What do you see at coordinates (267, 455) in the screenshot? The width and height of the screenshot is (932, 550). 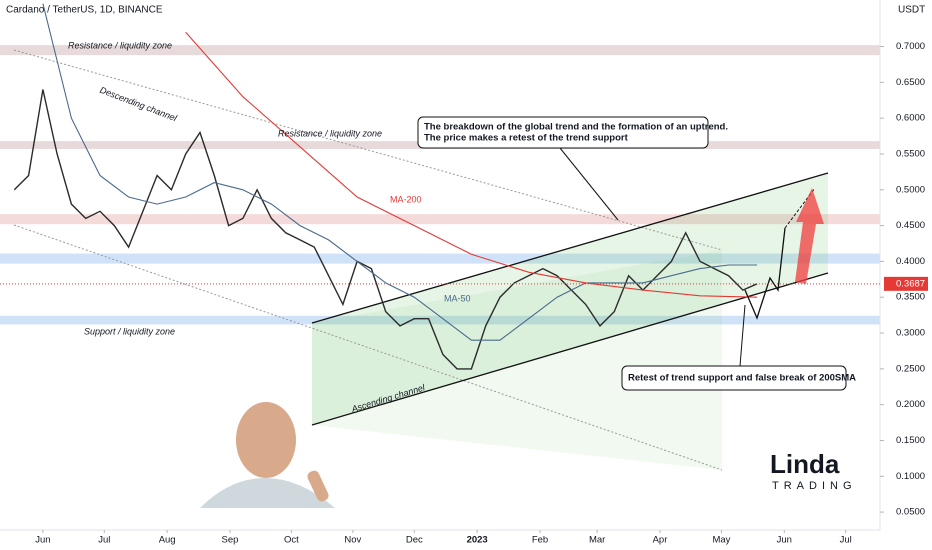 I see `presenter-image` at bounding box center [267, 455].